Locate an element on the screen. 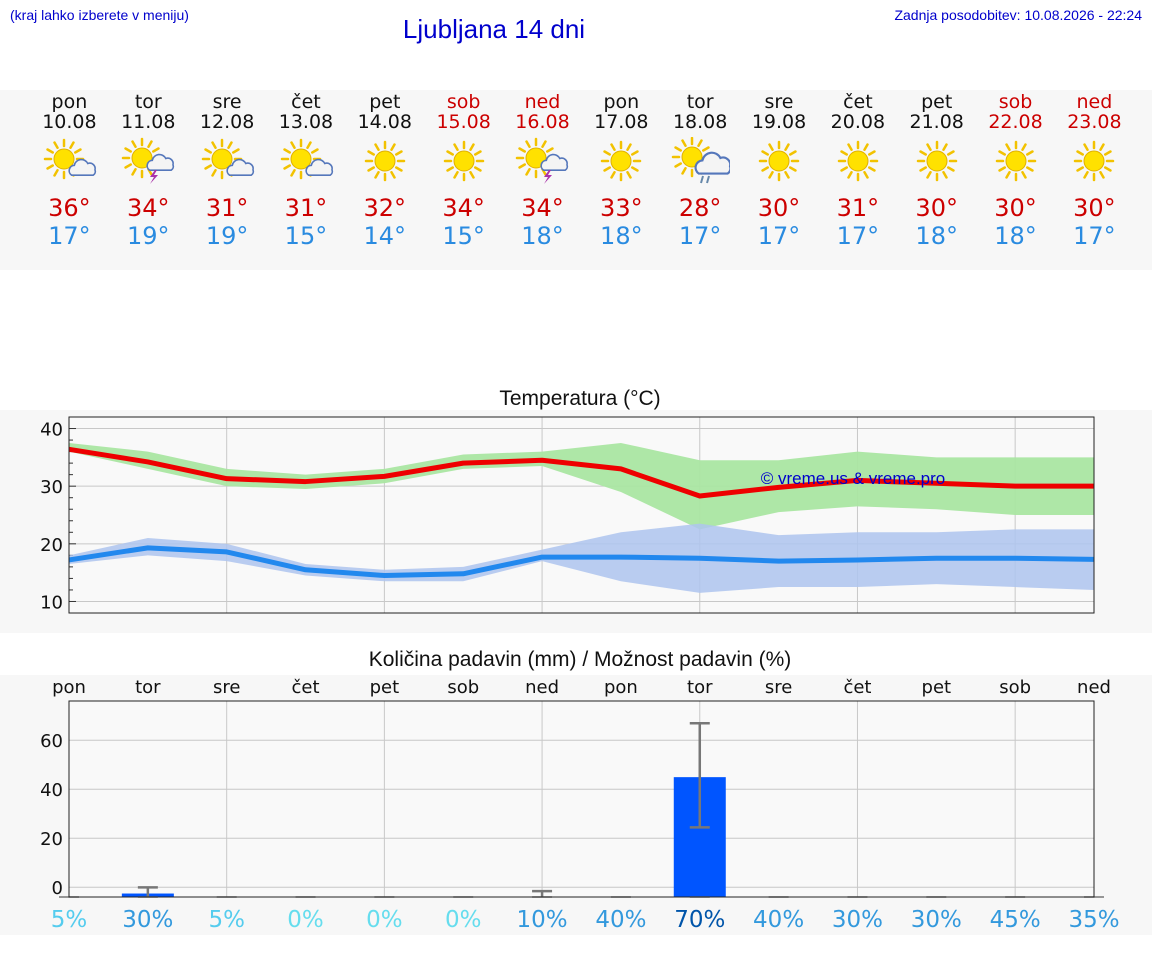 The image size is (1152, 975). day-date: 21.08 is located at coordinates (936, 122).